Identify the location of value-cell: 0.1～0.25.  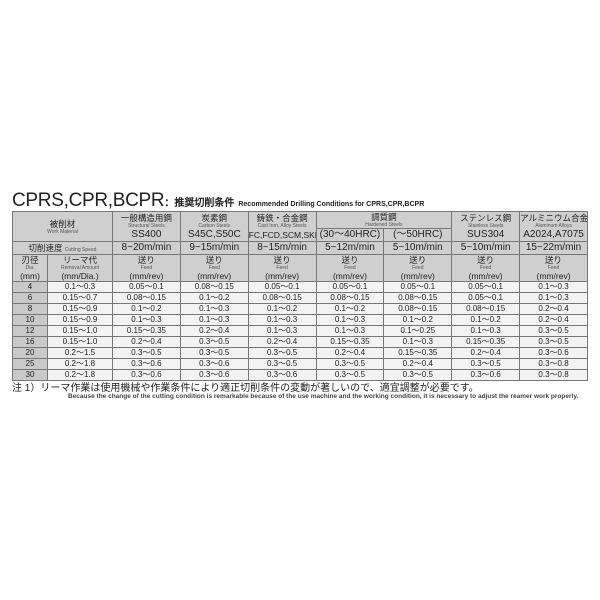
(418, 331).